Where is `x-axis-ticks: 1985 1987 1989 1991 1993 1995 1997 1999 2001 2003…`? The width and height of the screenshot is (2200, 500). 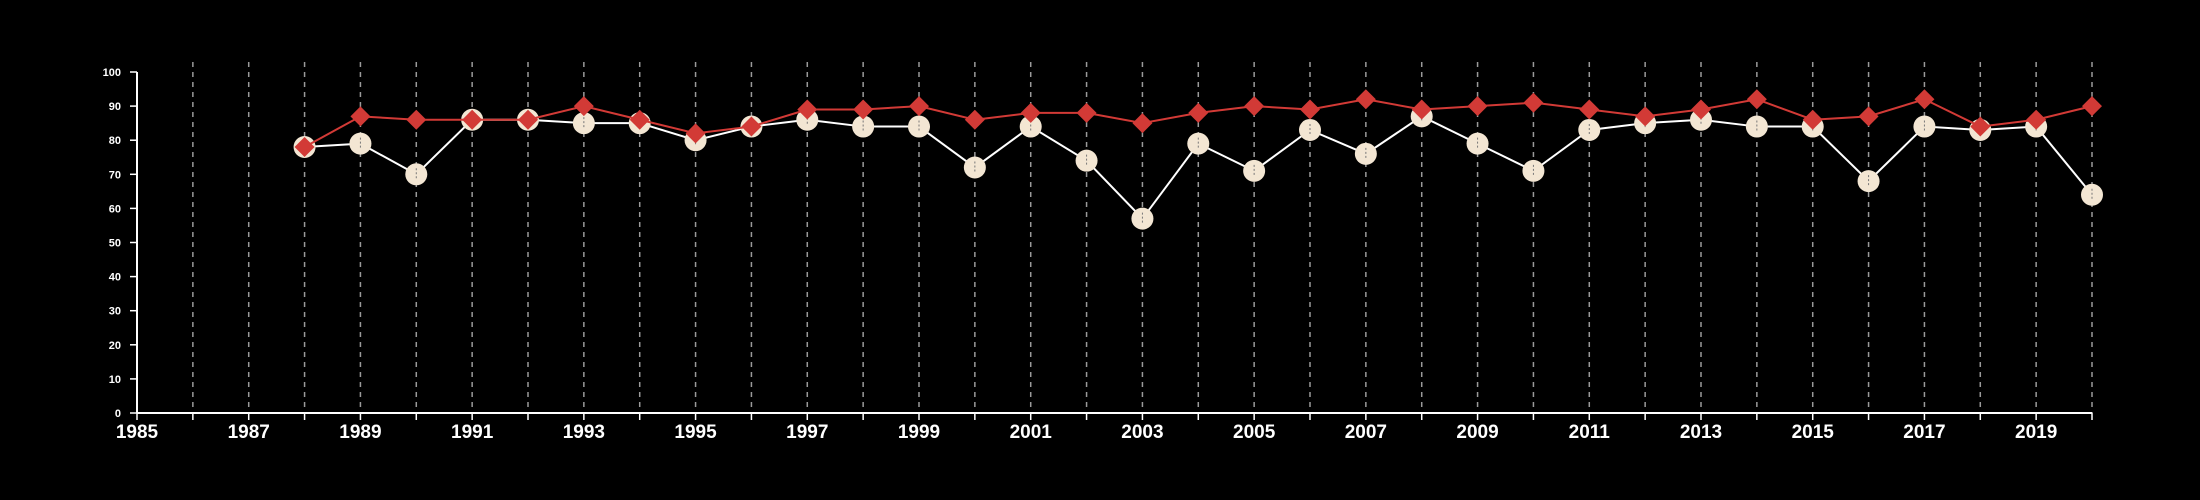
x-axis-ticks: 1985 1987 1989 1991 1993 1995 1997 1999 2001 2003… is located at coordinates (1104, 428).